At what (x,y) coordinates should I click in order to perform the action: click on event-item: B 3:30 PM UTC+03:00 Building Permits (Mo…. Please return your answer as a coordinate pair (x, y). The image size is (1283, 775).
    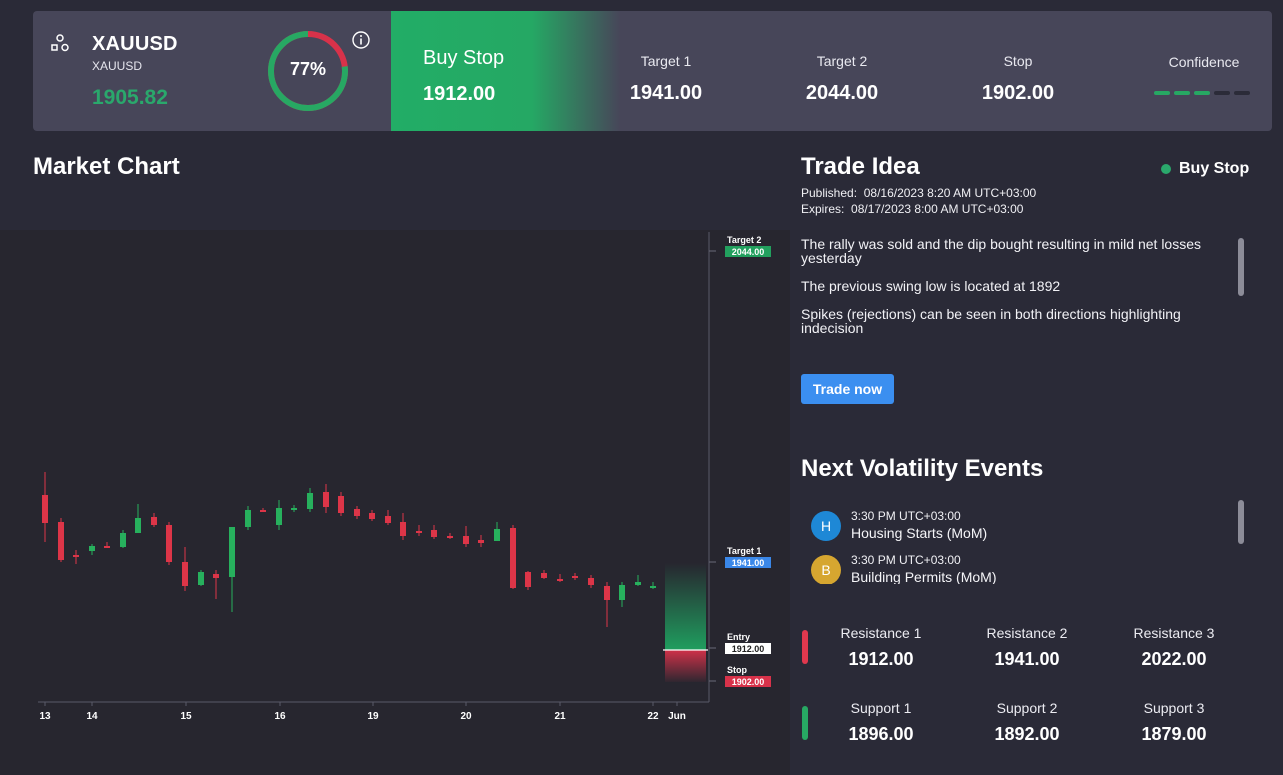
    Looking at the image, I should click on (1021, 568).